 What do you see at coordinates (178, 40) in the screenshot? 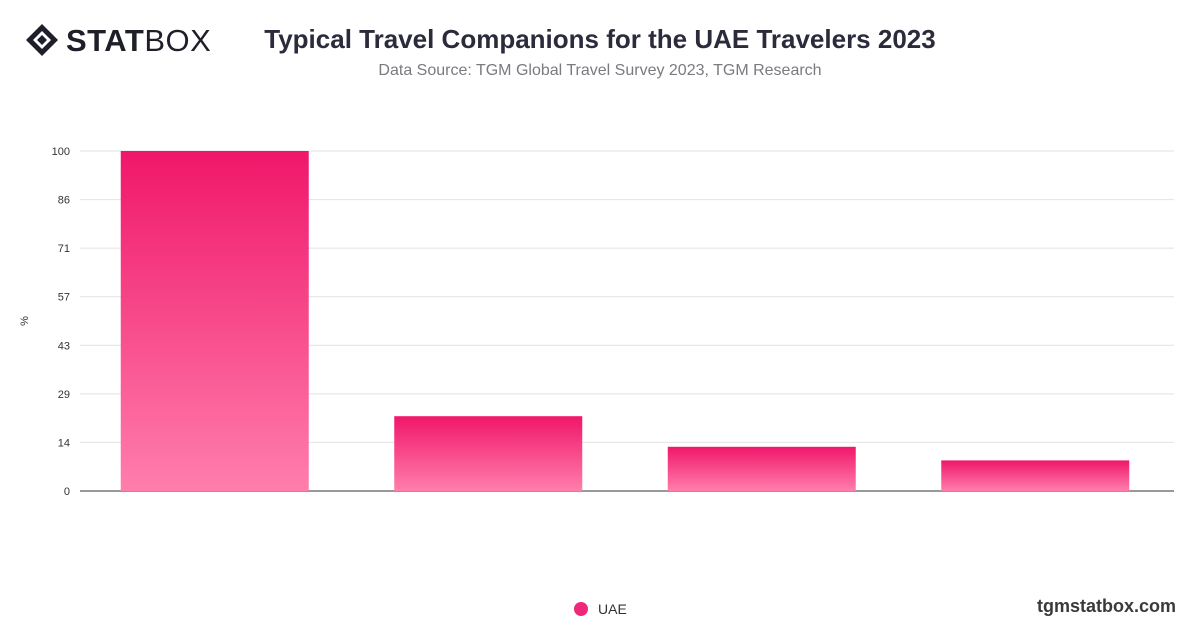
I see `logo-light-text: BOX` at bounding box center [178, 40].